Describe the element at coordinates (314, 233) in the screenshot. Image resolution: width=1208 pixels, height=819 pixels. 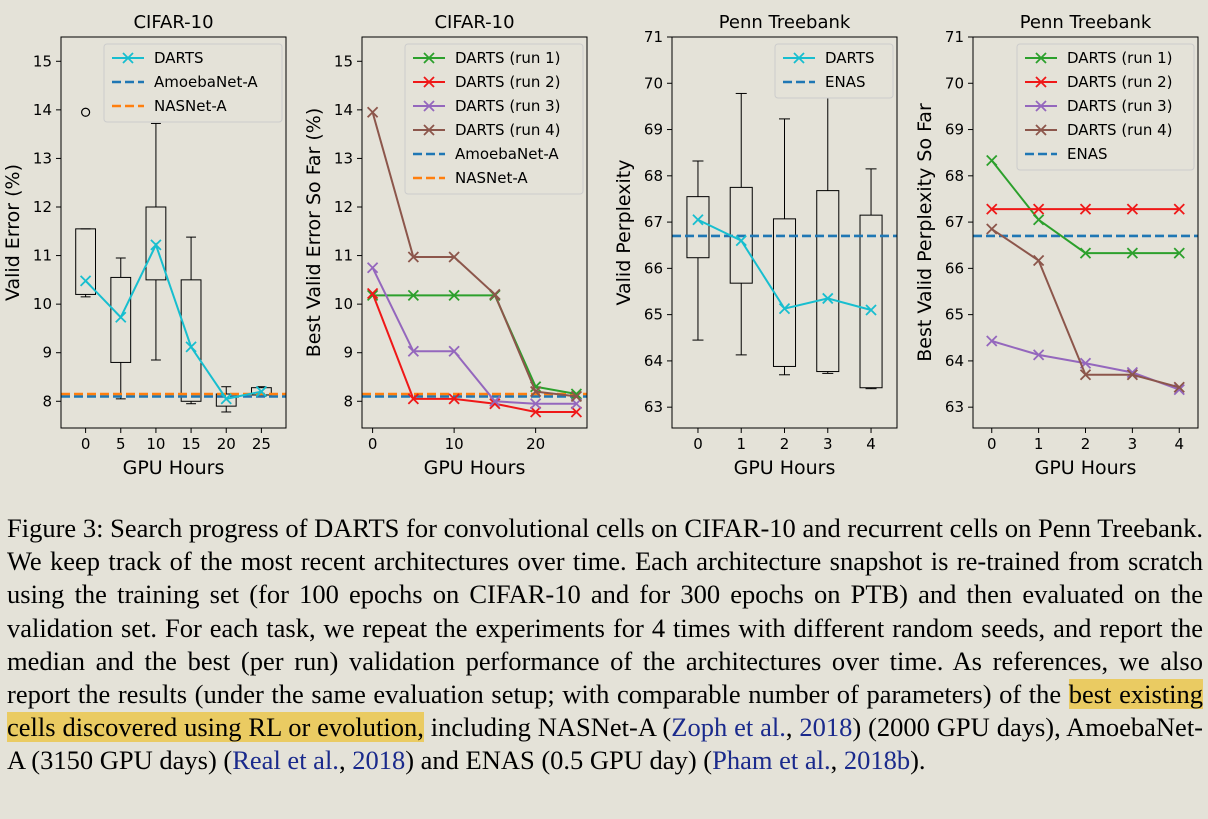
I see `y-axis-label: Best Valid Error So Far (%)` at that location.